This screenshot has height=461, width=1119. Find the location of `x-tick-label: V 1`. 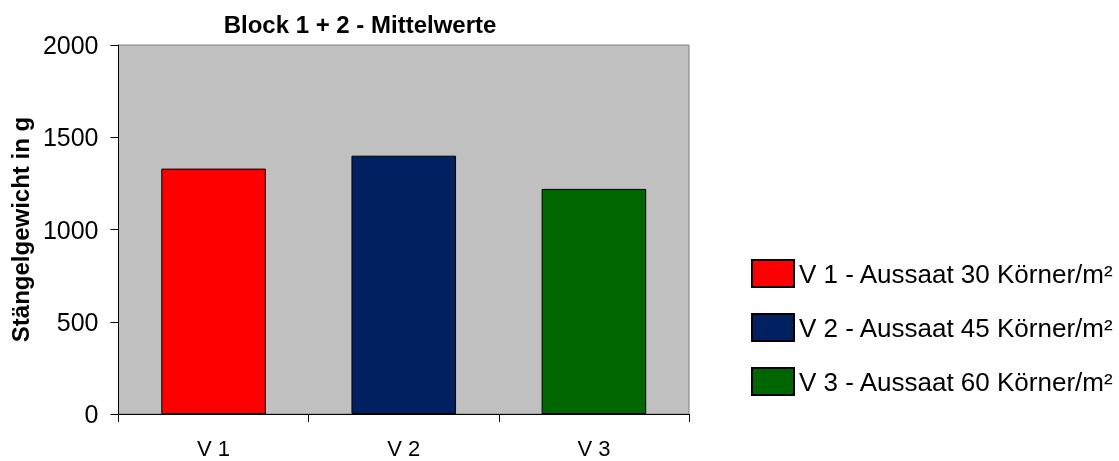

x-tick-label: V 1 is located at coordinates (214, 448).